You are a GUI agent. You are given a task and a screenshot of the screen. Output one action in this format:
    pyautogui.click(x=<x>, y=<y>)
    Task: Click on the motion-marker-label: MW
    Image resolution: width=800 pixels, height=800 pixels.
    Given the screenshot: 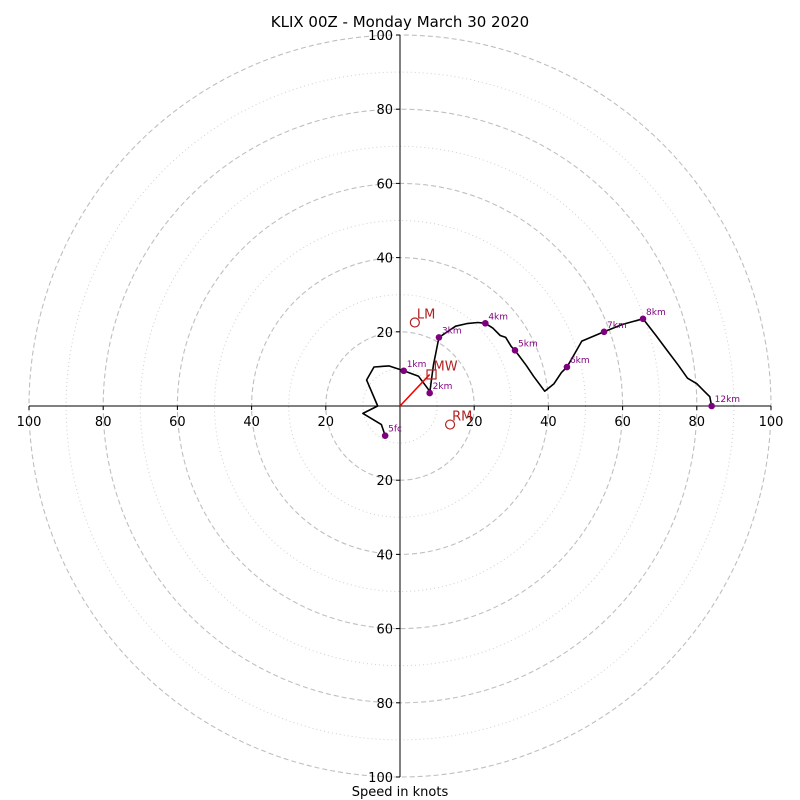 What is the action you would take?
    pyautogui.click(x=446, y=366)
    